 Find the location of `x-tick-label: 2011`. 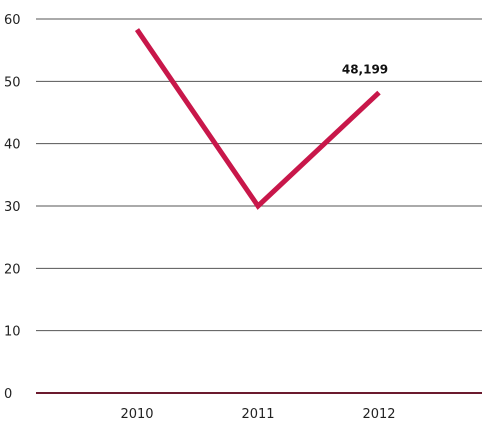

x-tick-label: 2011 is located at coordinates (257, 414).